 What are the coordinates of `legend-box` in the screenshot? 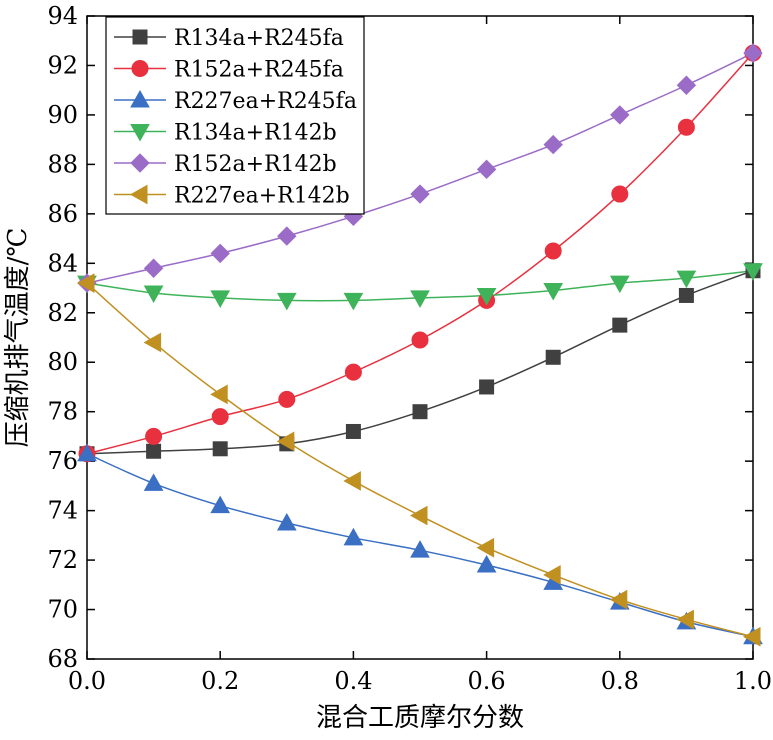 It's located at (235, 115).